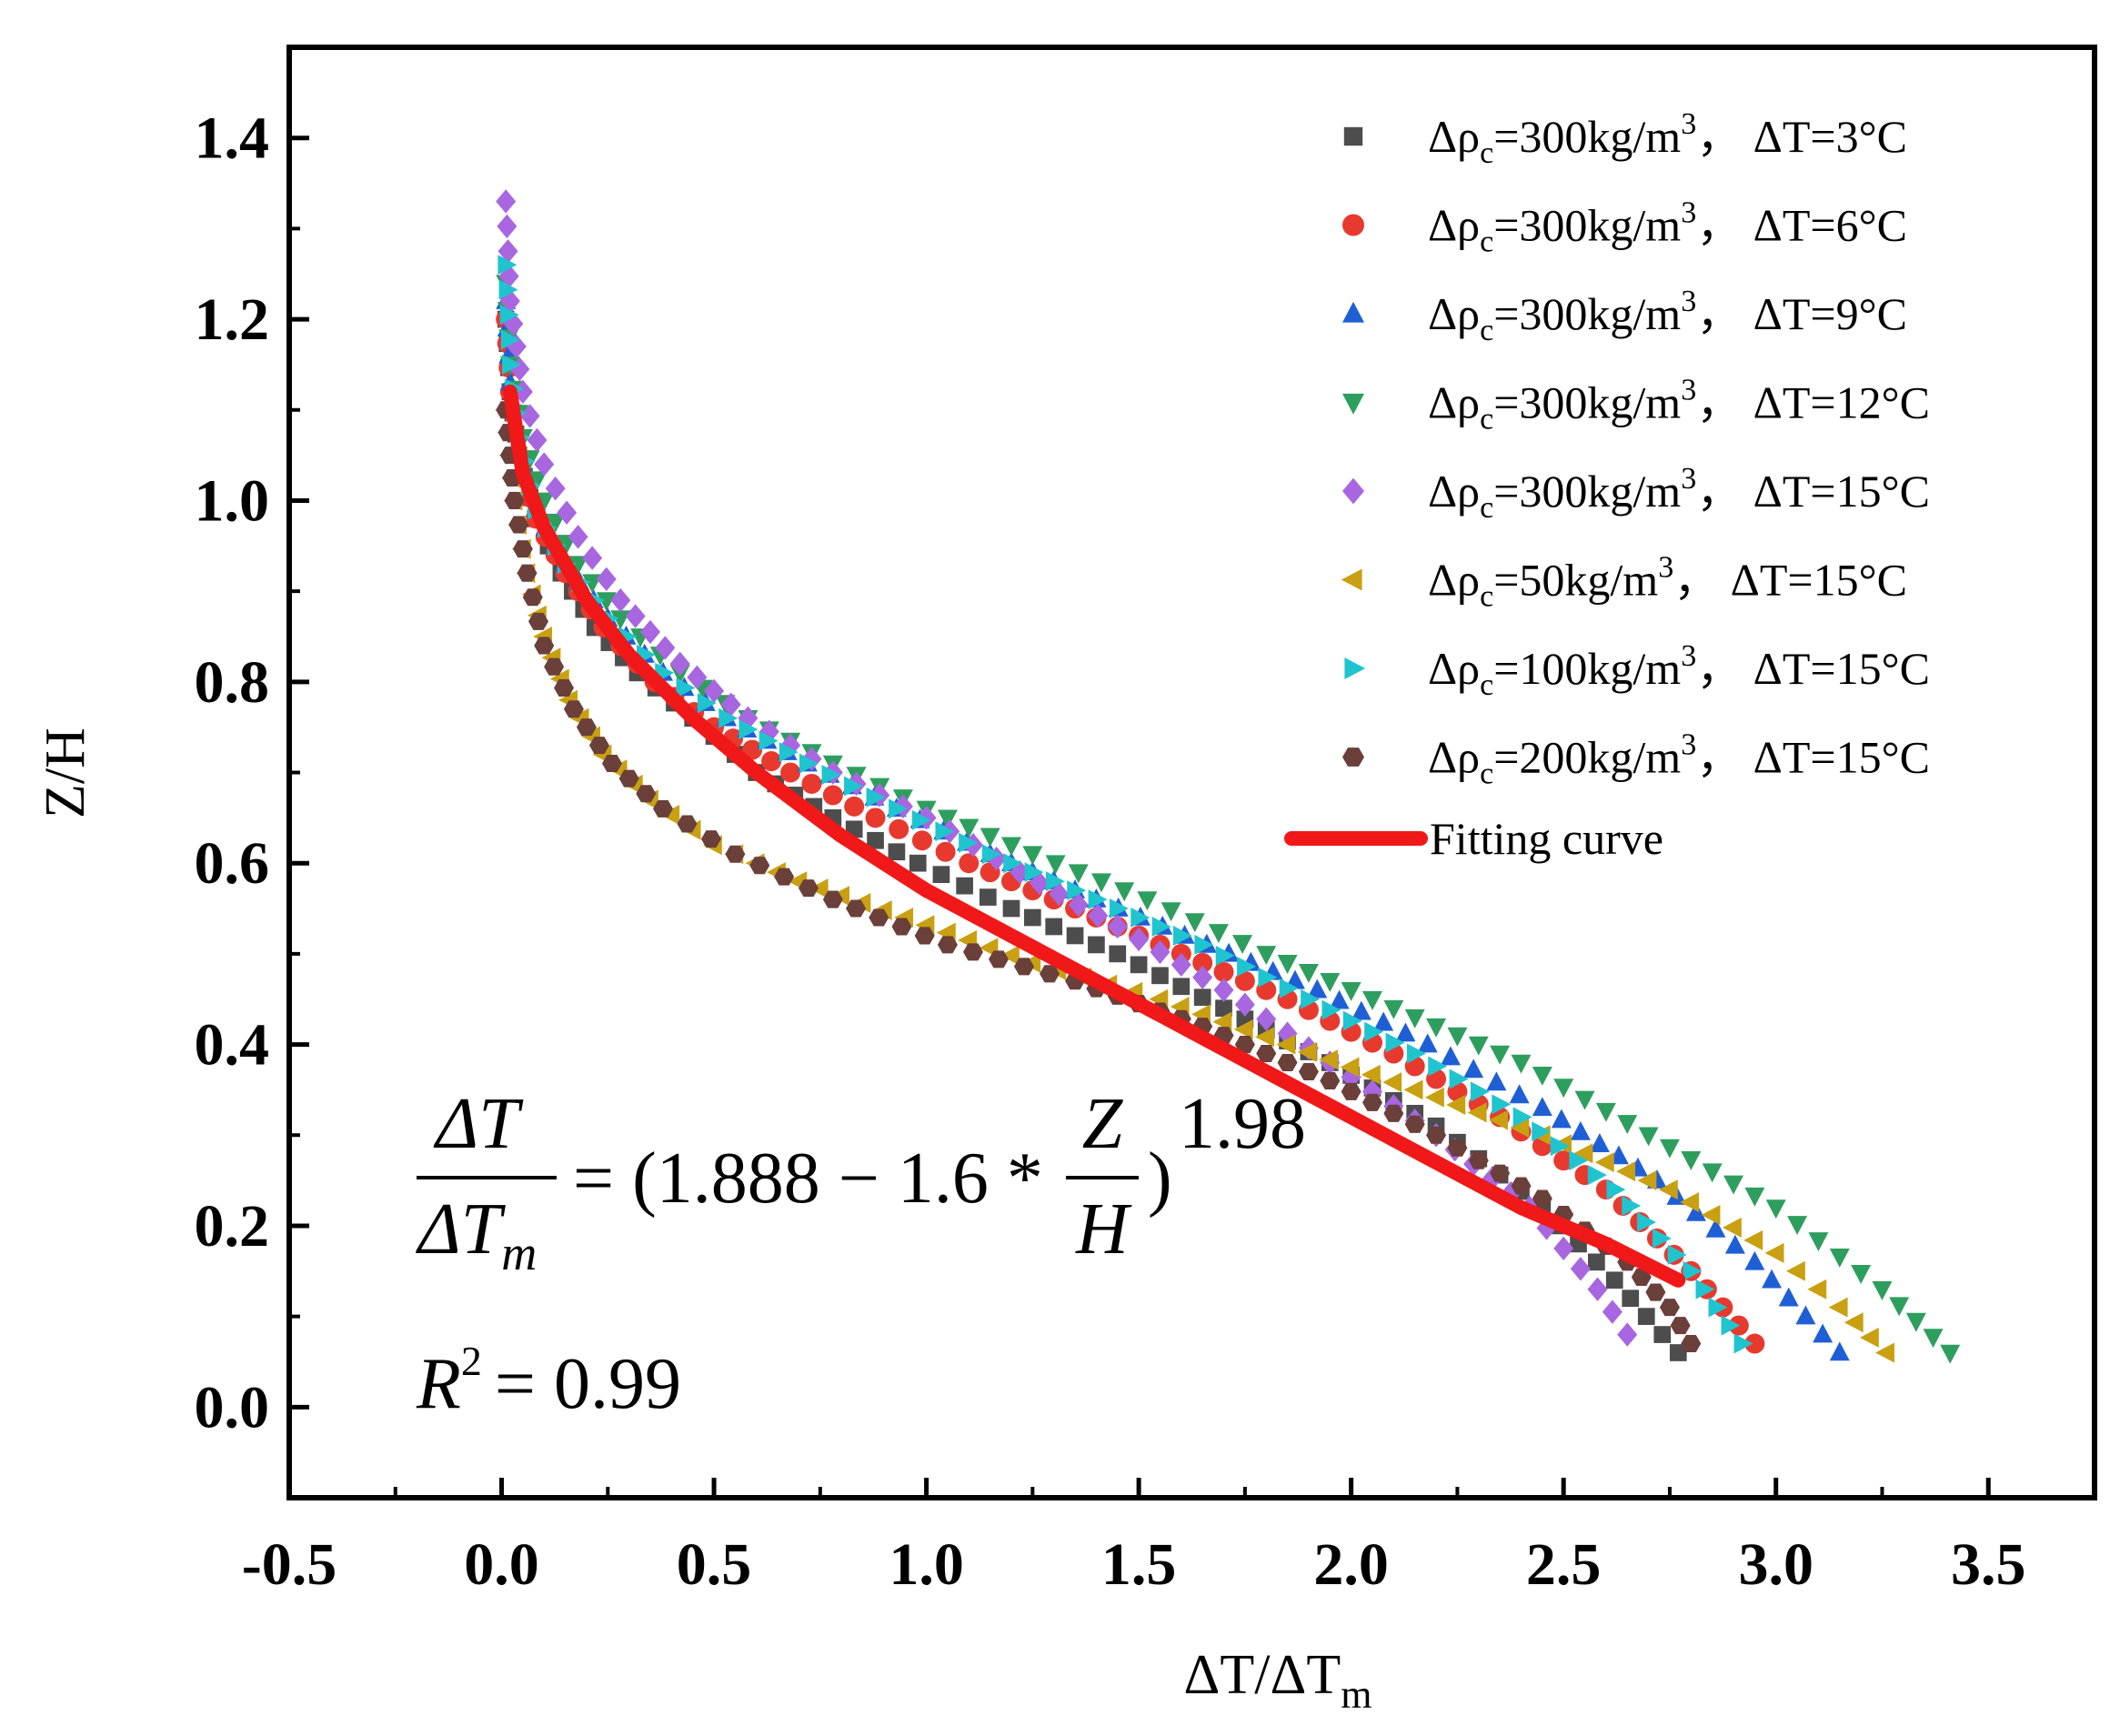 The height and width of the screenshot is (1736, 2120). Describe the element at coordinates (1546, 839) in the screenshot. I see `legend-fit-label: Fitting curve` at that location.